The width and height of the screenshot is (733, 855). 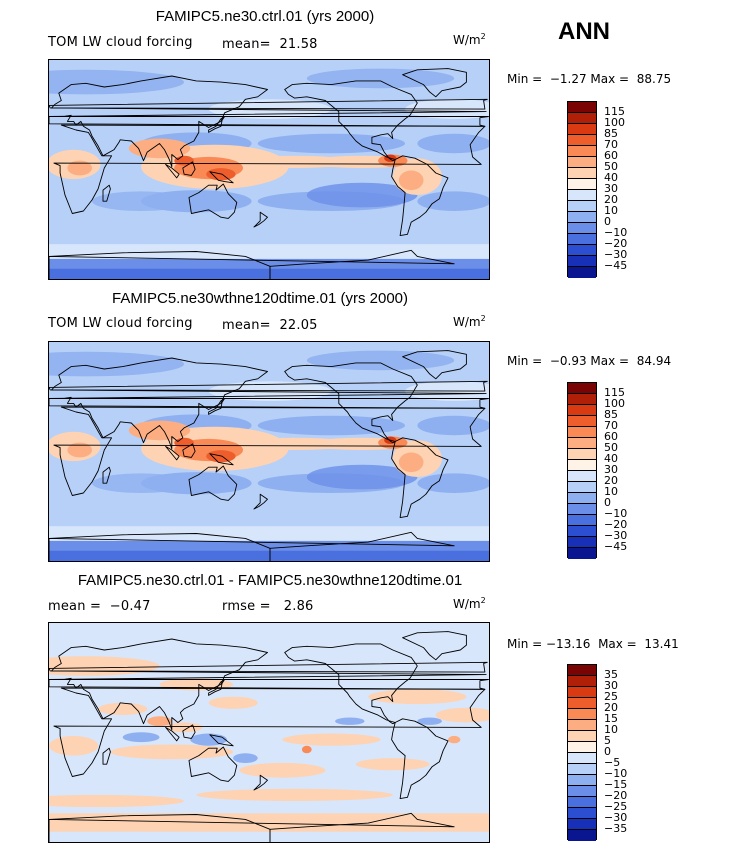 I want to click on colorbar-level-label: 15, so click(x=611, y=718).